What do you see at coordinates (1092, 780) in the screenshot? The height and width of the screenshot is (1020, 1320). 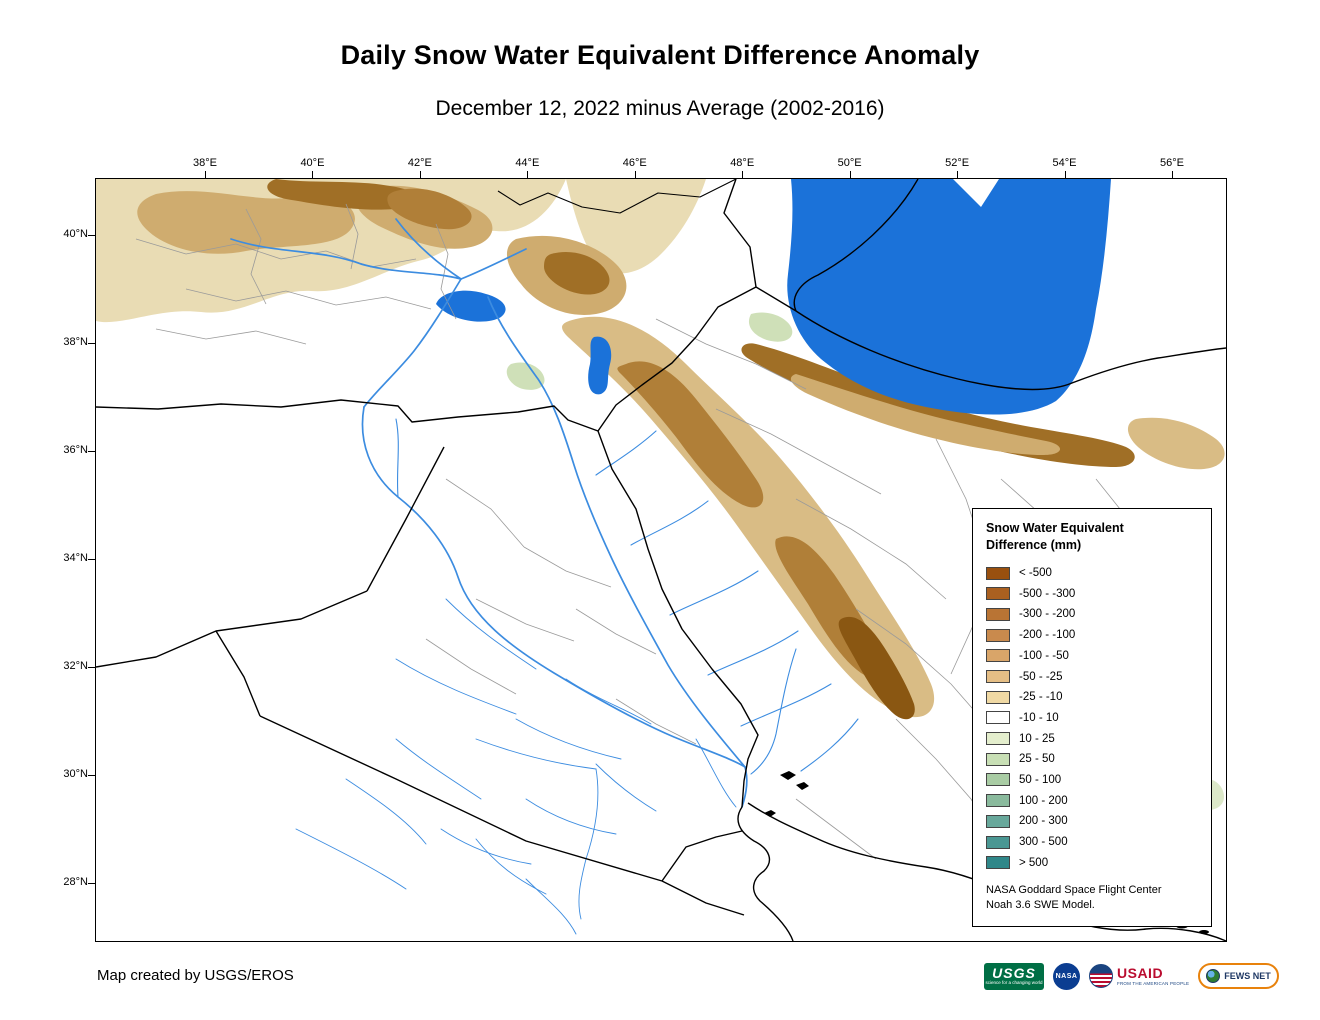 I see `legend-entry: 50 - 100` at bounding box center [1092, 780].